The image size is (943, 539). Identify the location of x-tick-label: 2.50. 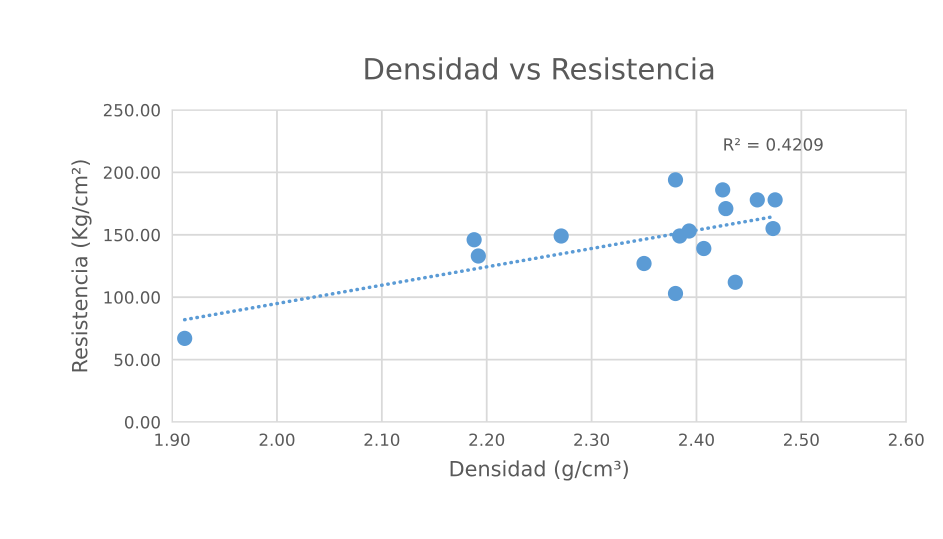
(801, 439).